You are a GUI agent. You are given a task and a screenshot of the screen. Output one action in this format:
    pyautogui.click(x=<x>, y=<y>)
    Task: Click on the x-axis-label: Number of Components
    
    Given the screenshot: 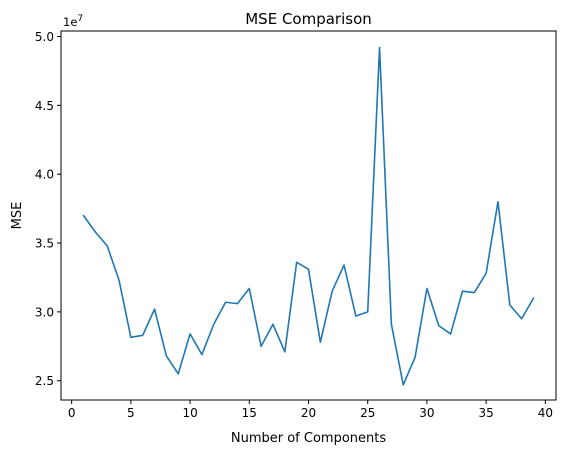 What is the action you would take?
    pyautogui.click(x=308, y=438)
    